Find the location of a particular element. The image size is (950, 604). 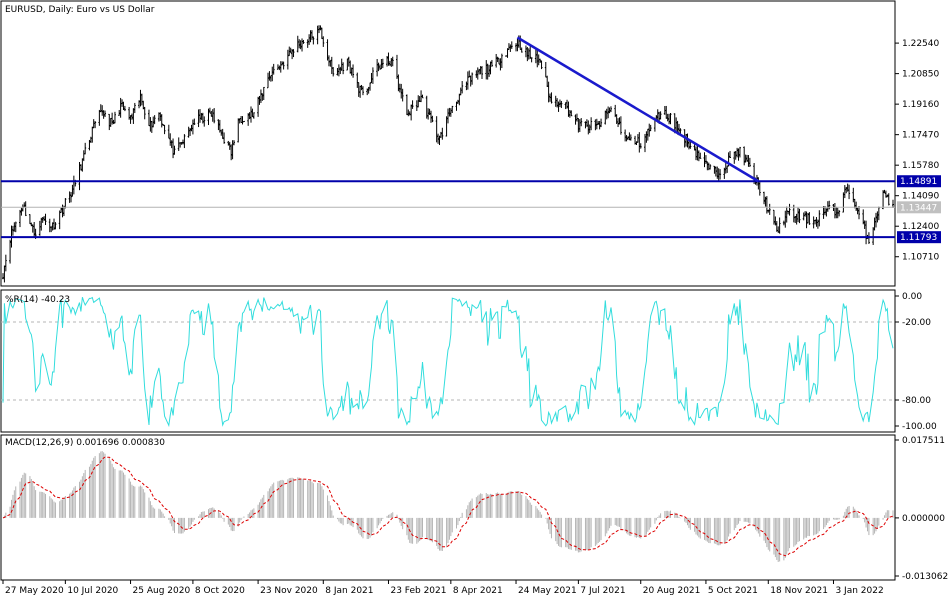

price-tick-label: 1.12400 is located at coordinates (920, 227).